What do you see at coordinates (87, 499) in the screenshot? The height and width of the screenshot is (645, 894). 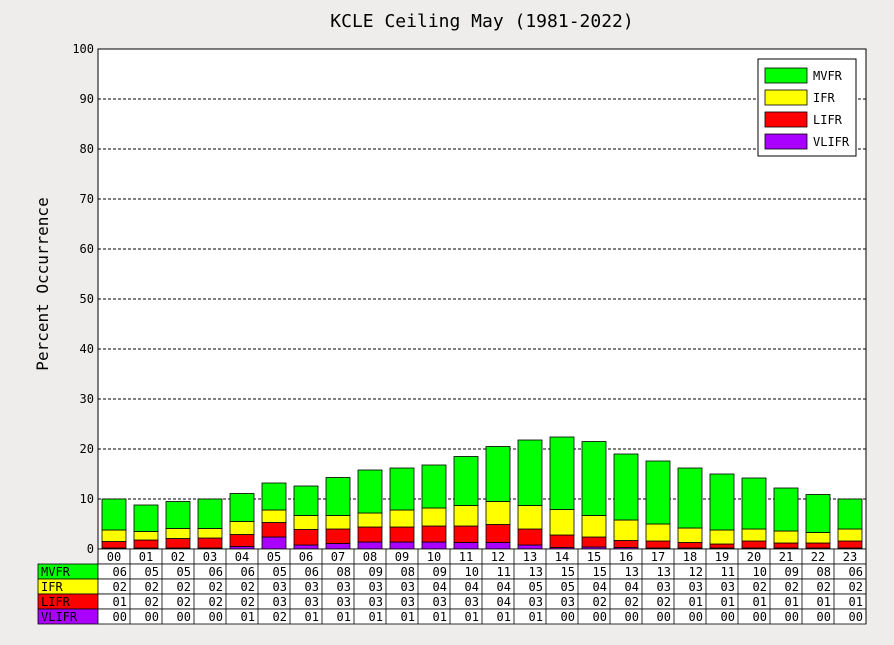 I see `y-tick-label: 10` at bounding box center [87, 499].